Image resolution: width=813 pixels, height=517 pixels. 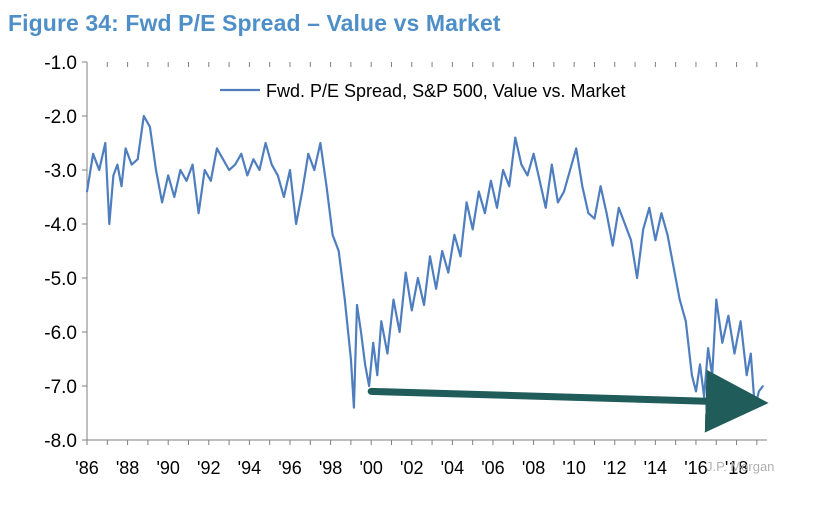 I want to click on source-label: J.P. Morgan, so click(x=740, y=466).